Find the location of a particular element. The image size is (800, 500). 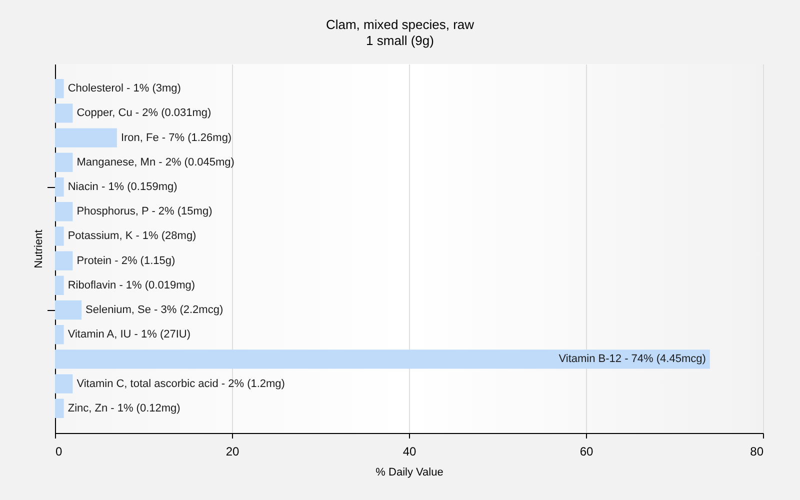

x-tick-label: 20 is located at coordinates (233, 451).